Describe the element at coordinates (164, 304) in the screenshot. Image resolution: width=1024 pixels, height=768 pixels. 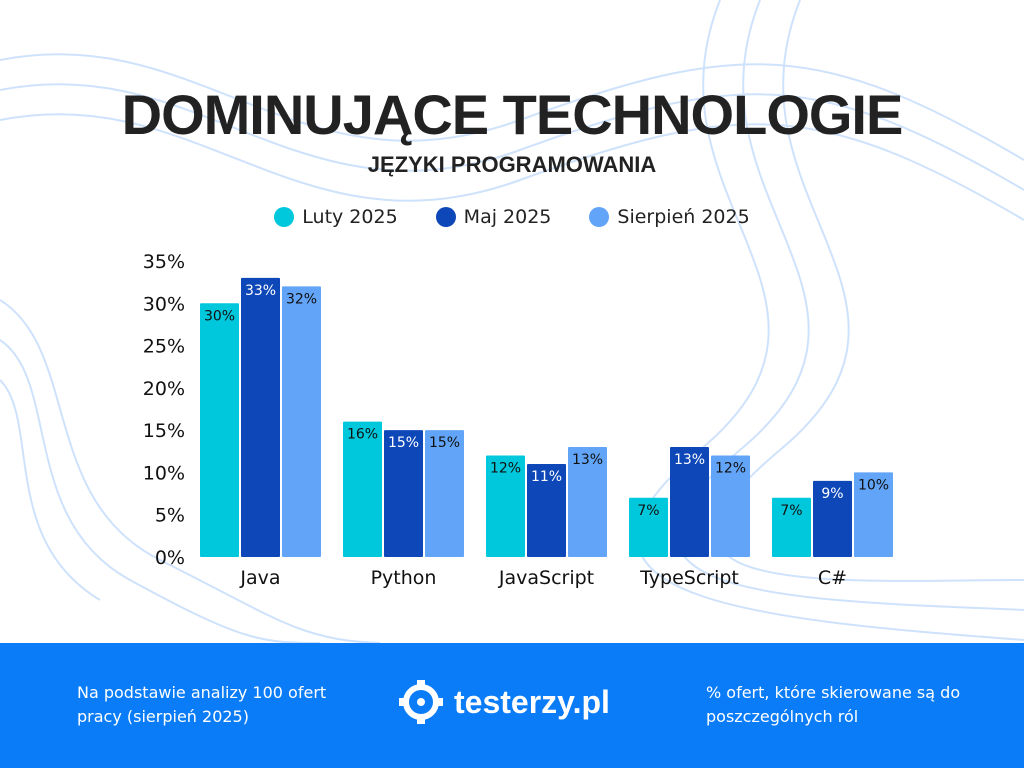
I see `y-tick-label: 30%` at that location.